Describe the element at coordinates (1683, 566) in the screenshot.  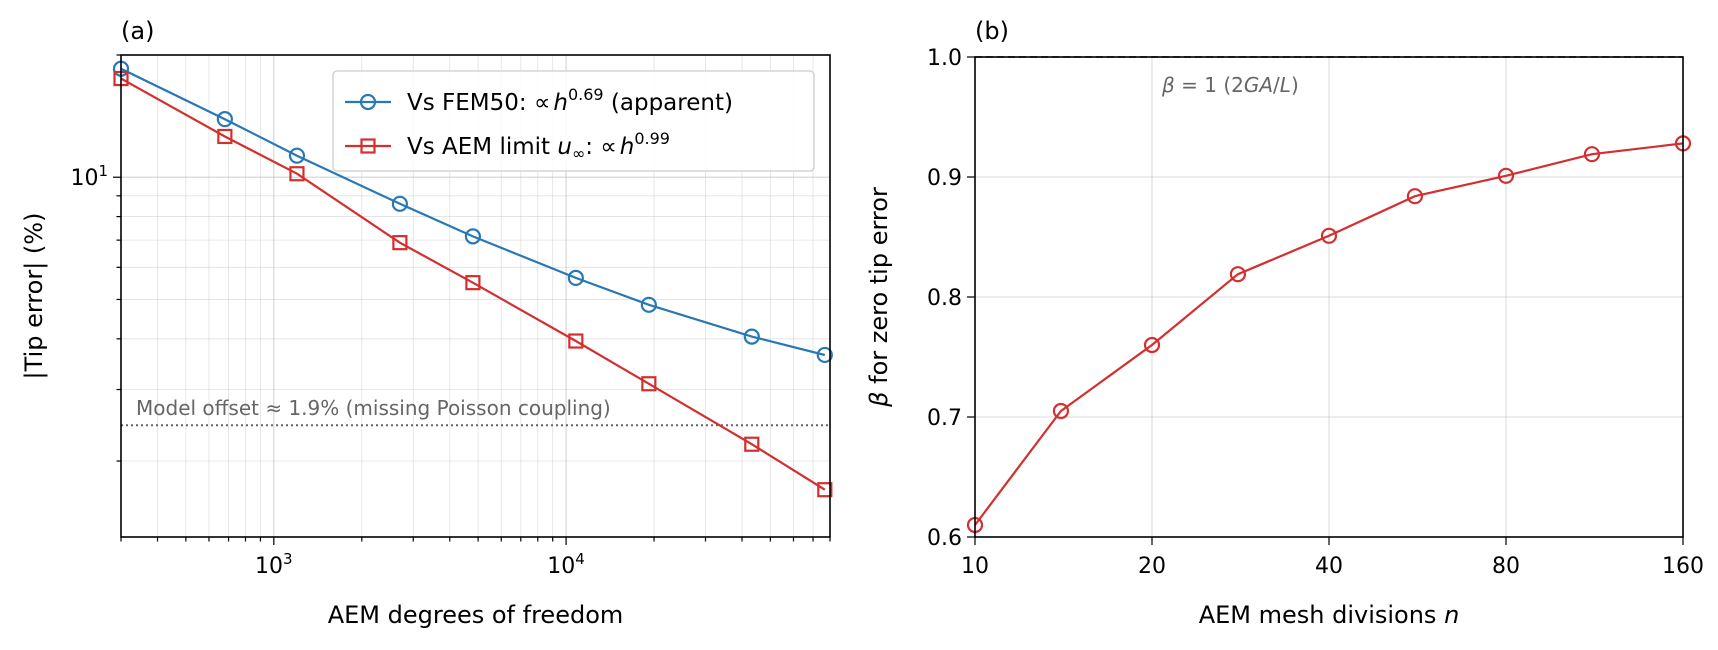
I see `x-tick-label: 160` at that location.